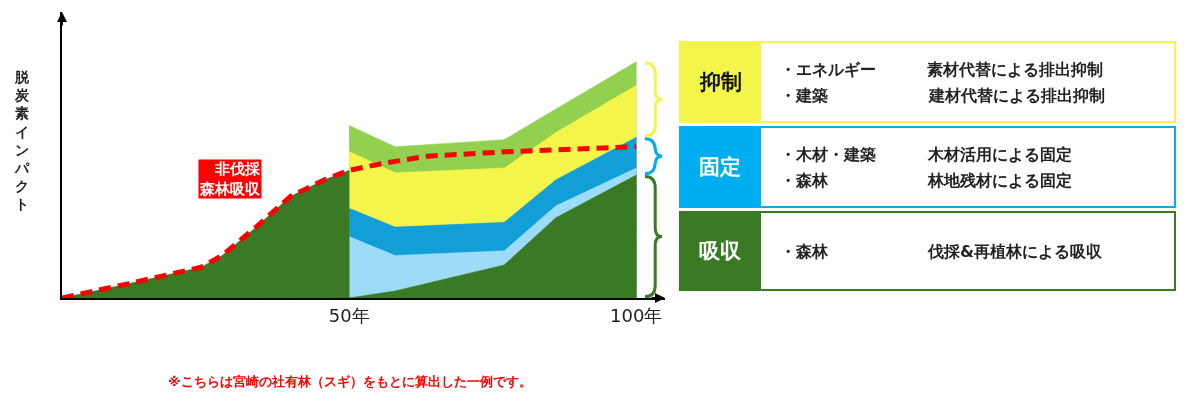  I want to click on x-tick-label: 50年, so click(349, 315).